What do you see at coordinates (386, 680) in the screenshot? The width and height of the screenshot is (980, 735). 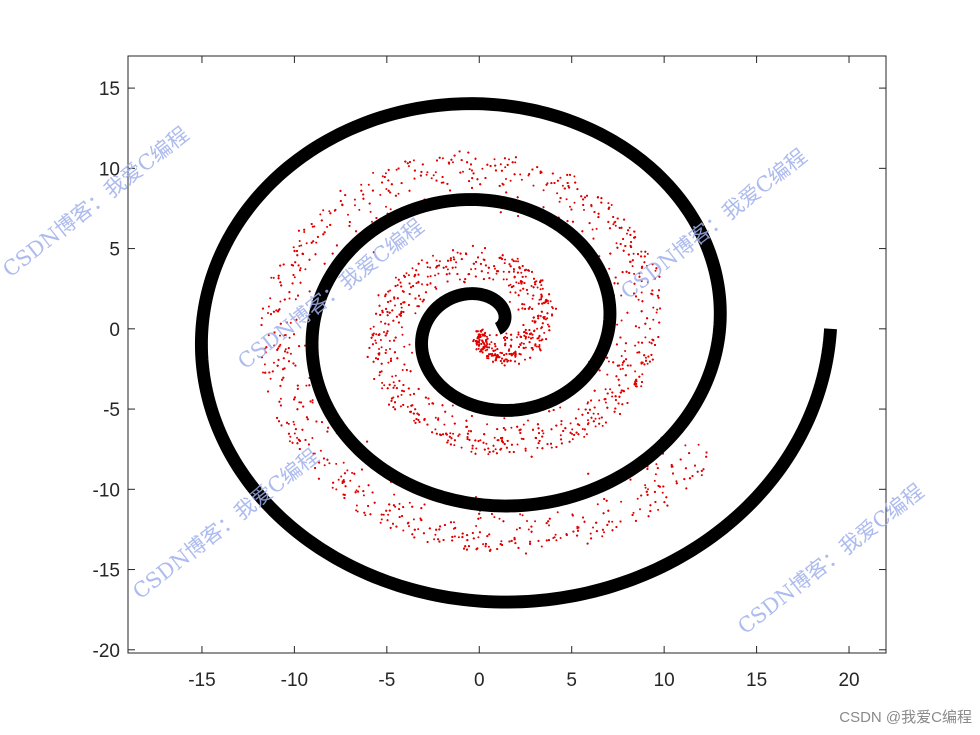 I see `x-tick-label: -5` at bounding box center [386, 680].